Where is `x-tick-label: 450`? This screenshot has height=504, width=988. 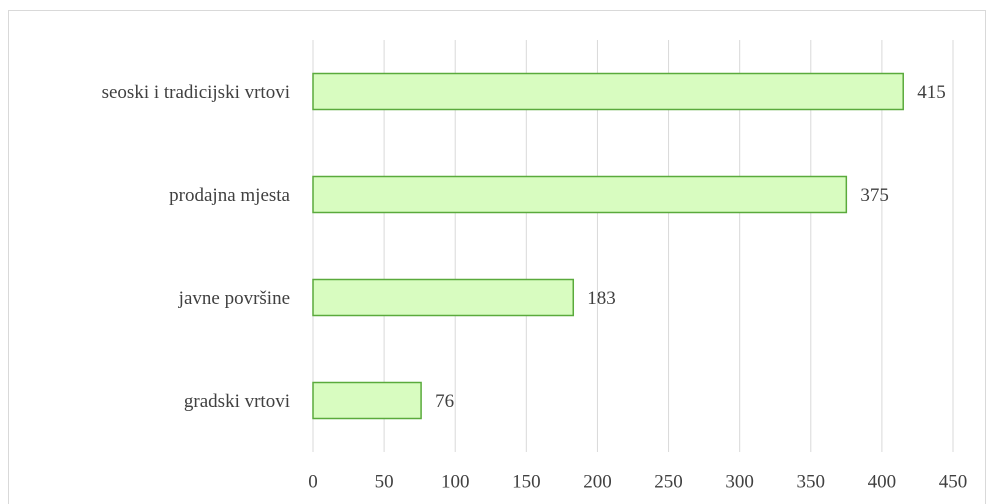
x-tick-label: 450 is located at coordinates (953, 481).